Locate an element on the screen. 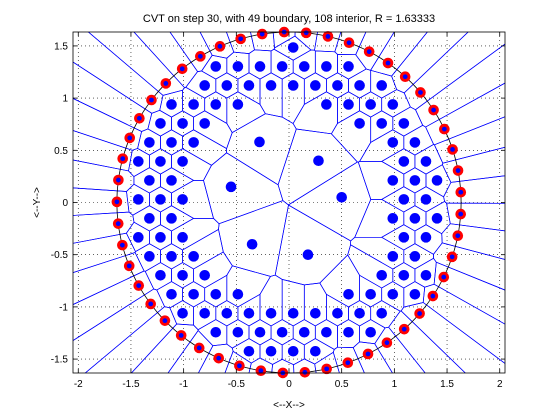 The image size is (560, 420). y-tick-label: 0 is located at coordinates (65, 203).